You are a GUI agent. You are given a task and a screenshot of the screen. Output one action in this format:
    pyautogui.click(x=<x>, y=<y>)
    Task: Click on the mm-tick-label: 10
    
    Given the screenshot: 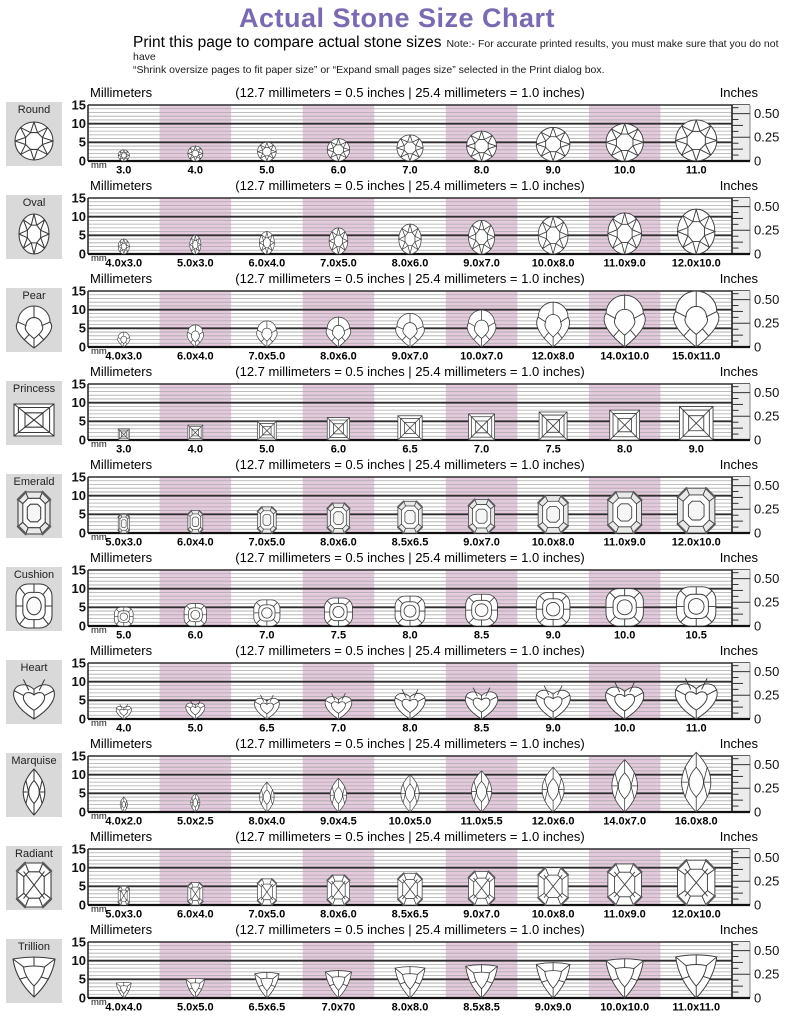 What is the action you would take?
    pyautogui.click(x=79, y=681)
    